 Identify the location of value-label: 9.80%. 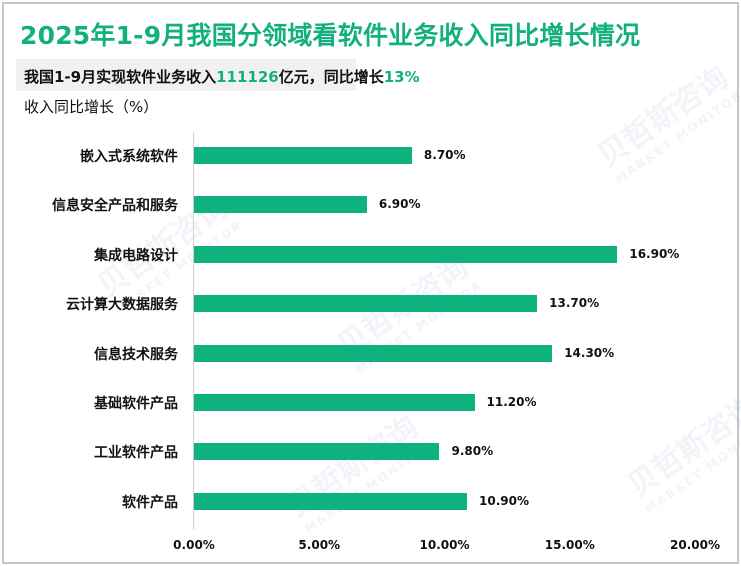
(472, 451).